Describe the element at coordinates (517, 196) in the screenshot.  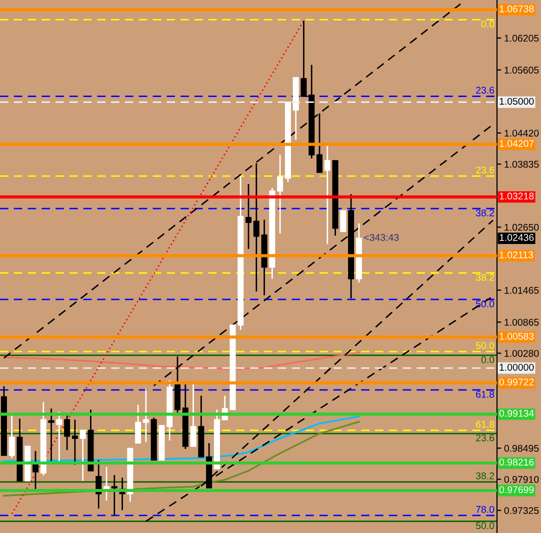
I see `ref-line-label: 1.03218` at that location.